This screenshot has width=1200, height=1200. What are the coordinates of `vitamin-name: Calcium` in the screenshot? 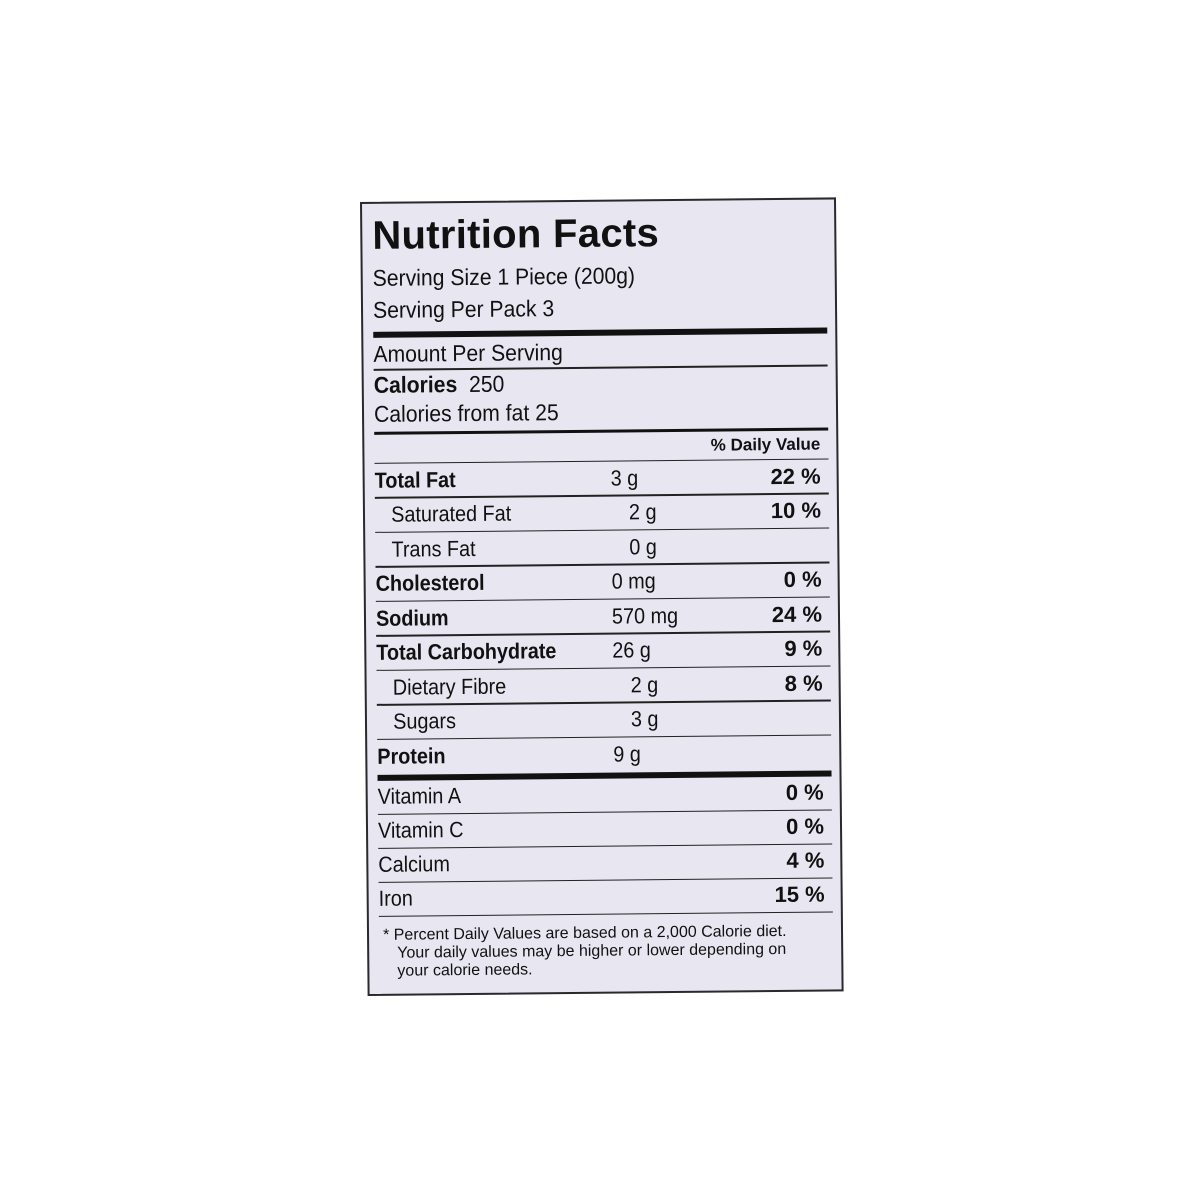 It's located at (414, 864).